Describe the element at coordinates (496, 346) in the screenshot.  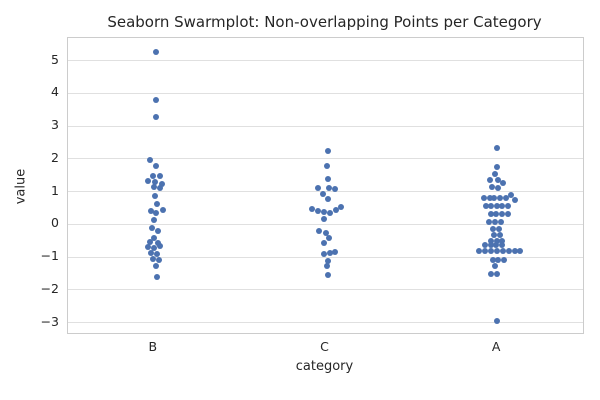
I see `x-tick-label: A` at that location.